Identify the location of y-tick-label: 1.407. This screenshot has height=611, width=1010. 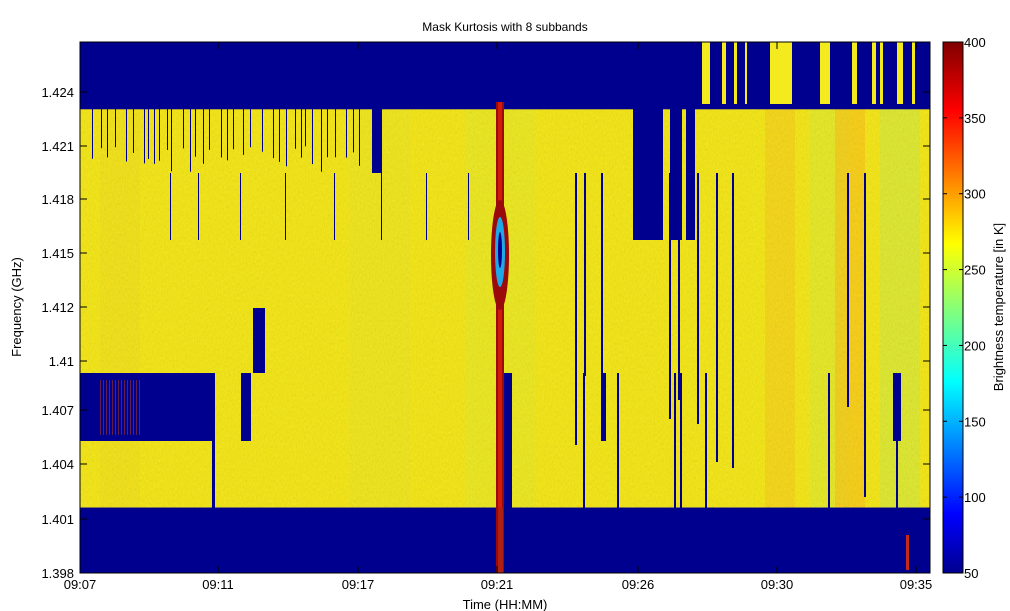
(57, 410).